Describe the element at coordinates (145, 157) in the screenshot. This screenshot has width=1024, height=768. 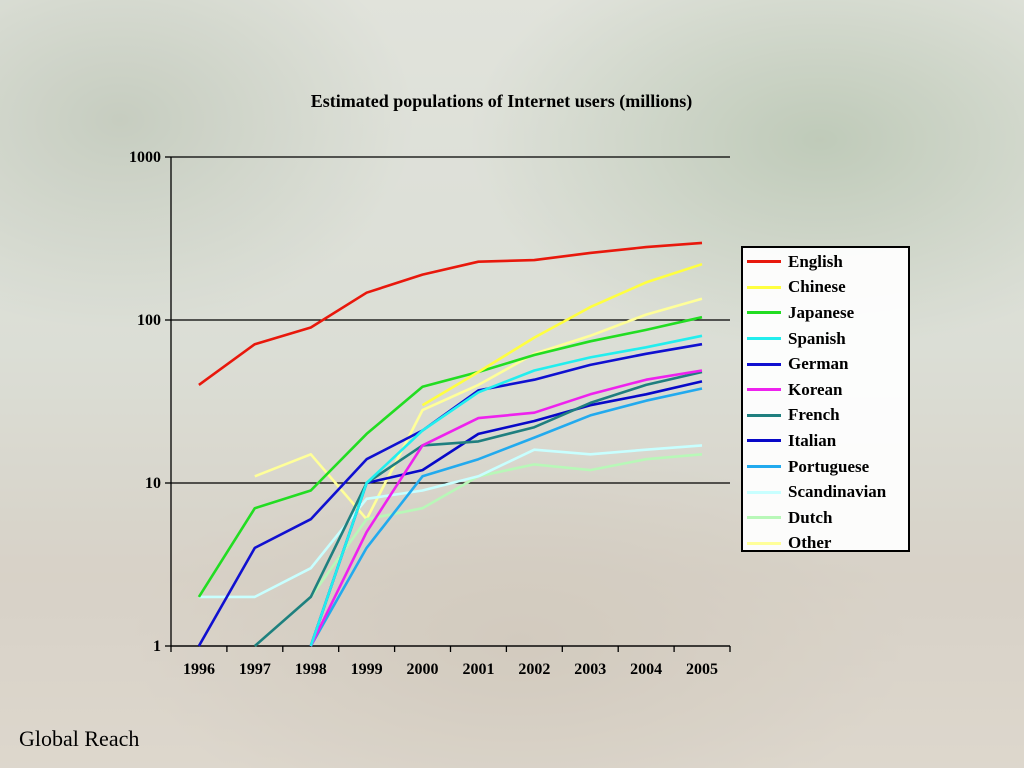
I see `y-tick-label: 1000` at that location.